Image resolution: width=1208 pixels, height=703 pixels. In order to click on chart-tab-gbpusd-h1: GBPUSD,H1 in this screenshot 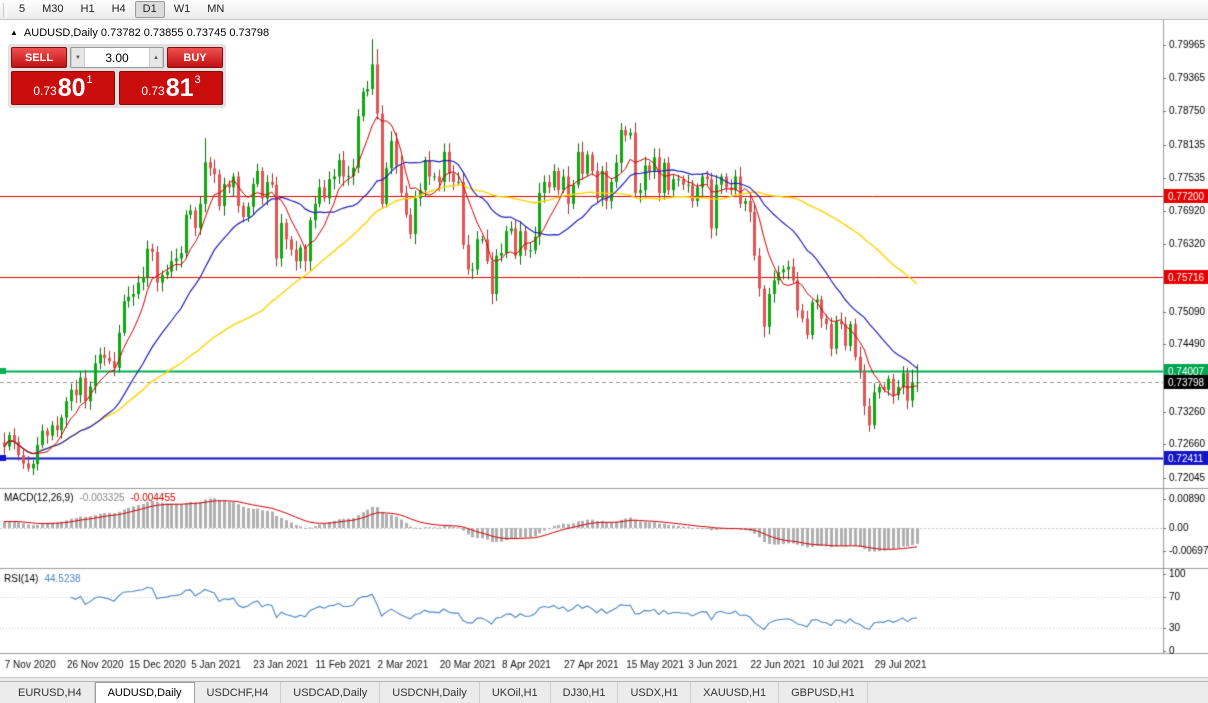, I will do `click(823, 692)`.